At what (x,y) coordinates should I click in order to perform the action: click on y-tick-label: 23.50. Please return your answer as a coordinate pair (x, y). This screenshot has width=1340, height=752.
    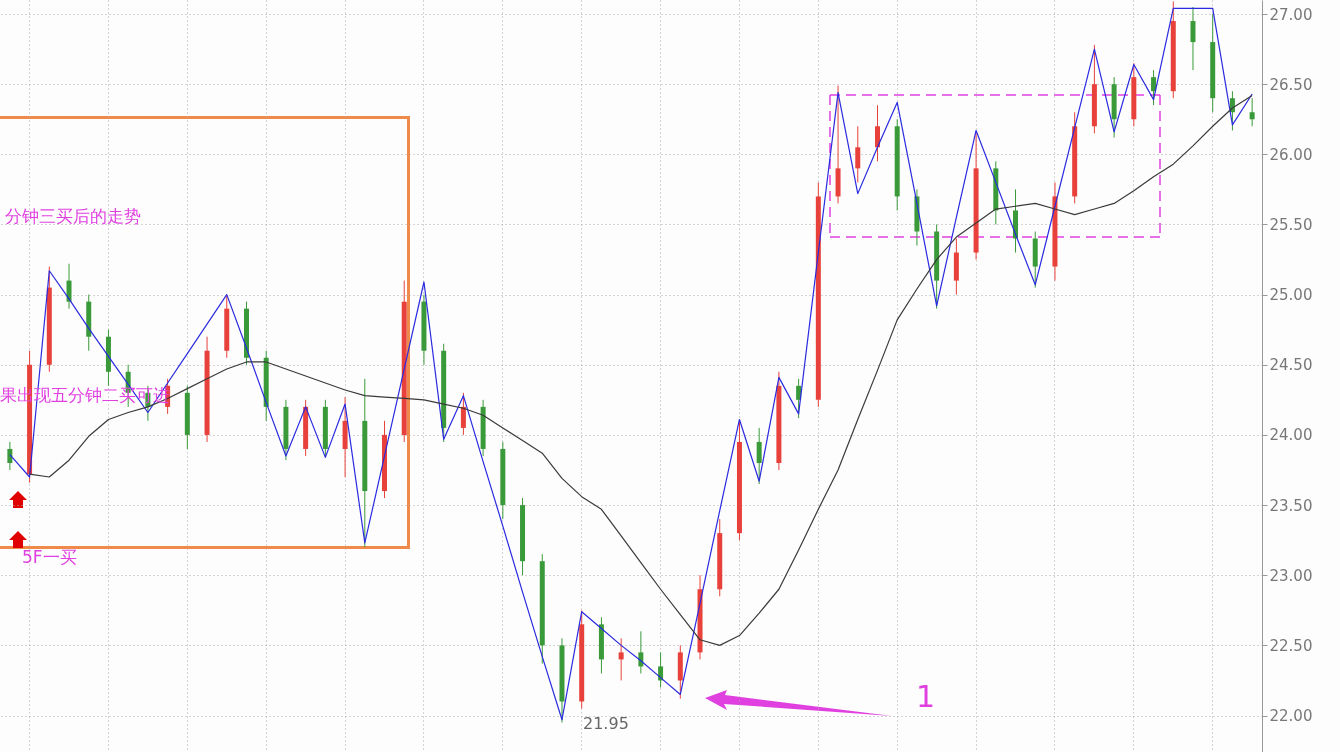
    Looking at the image, I should click on (1291, 505).